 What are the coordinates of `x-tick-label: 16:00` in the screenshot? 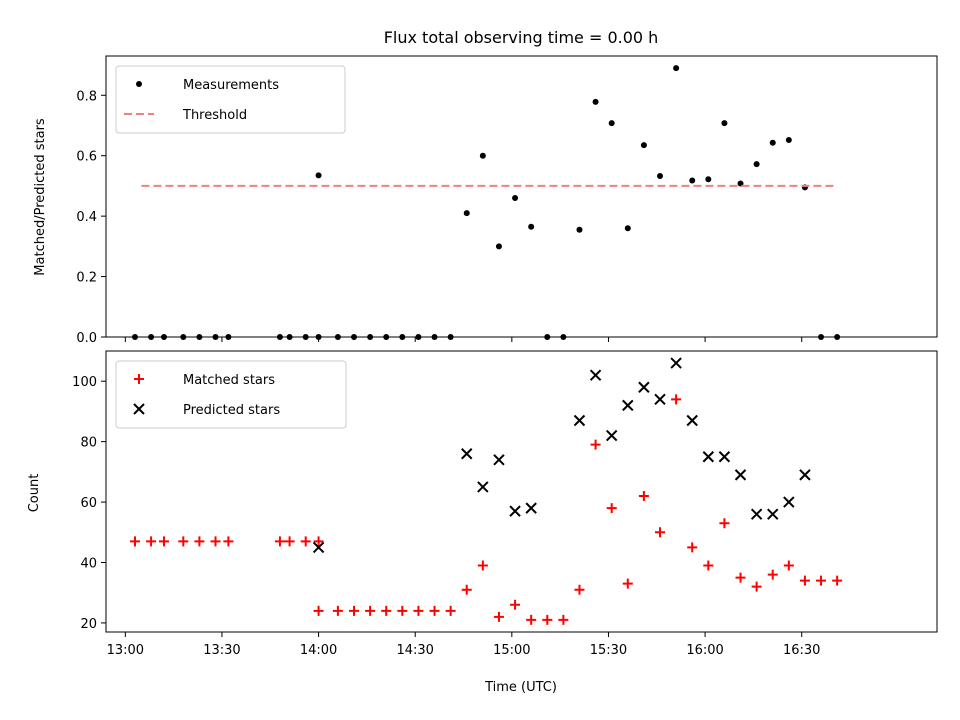 It's located at (704, 650).